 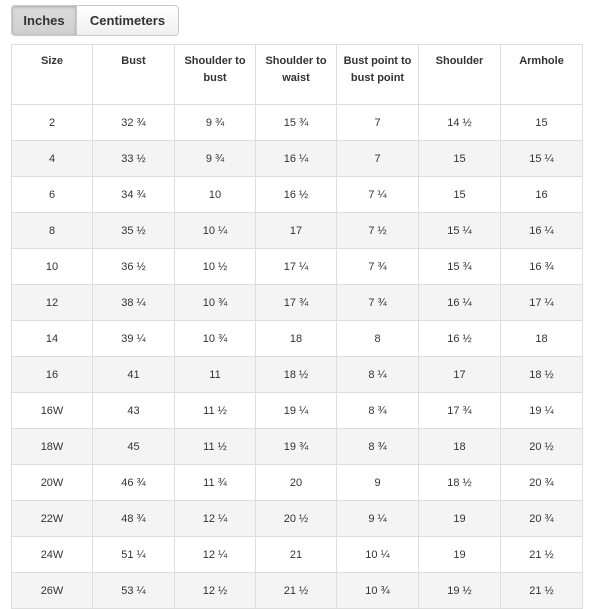 What do you see at coordinates (377, 338) in the screenshot?
I see `cell-bust-point: 8` at bounding box center [377, 338].